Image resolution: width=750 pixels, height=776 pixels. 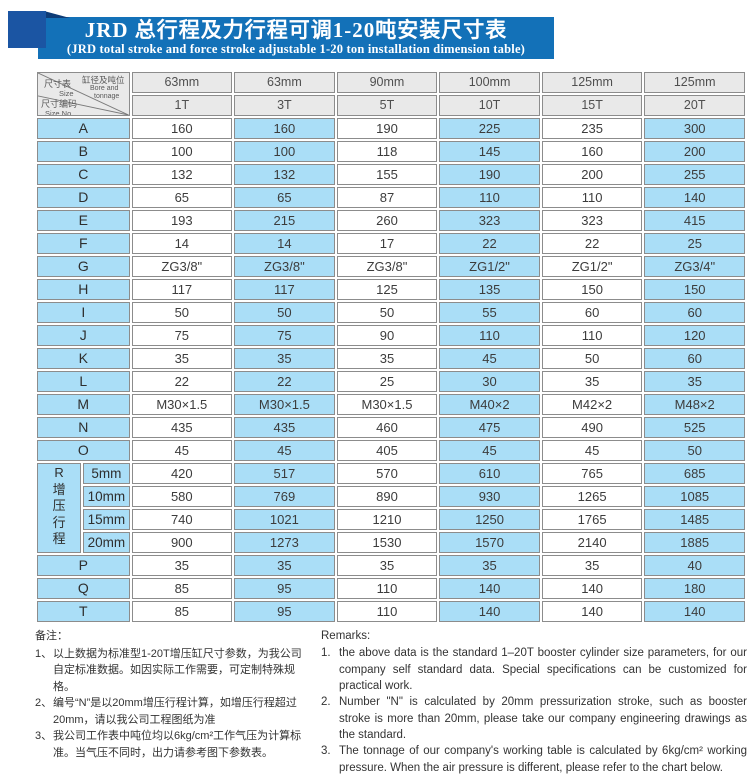 I want to click on r-subrow-label: 15mm, so click(x=106, y=519).